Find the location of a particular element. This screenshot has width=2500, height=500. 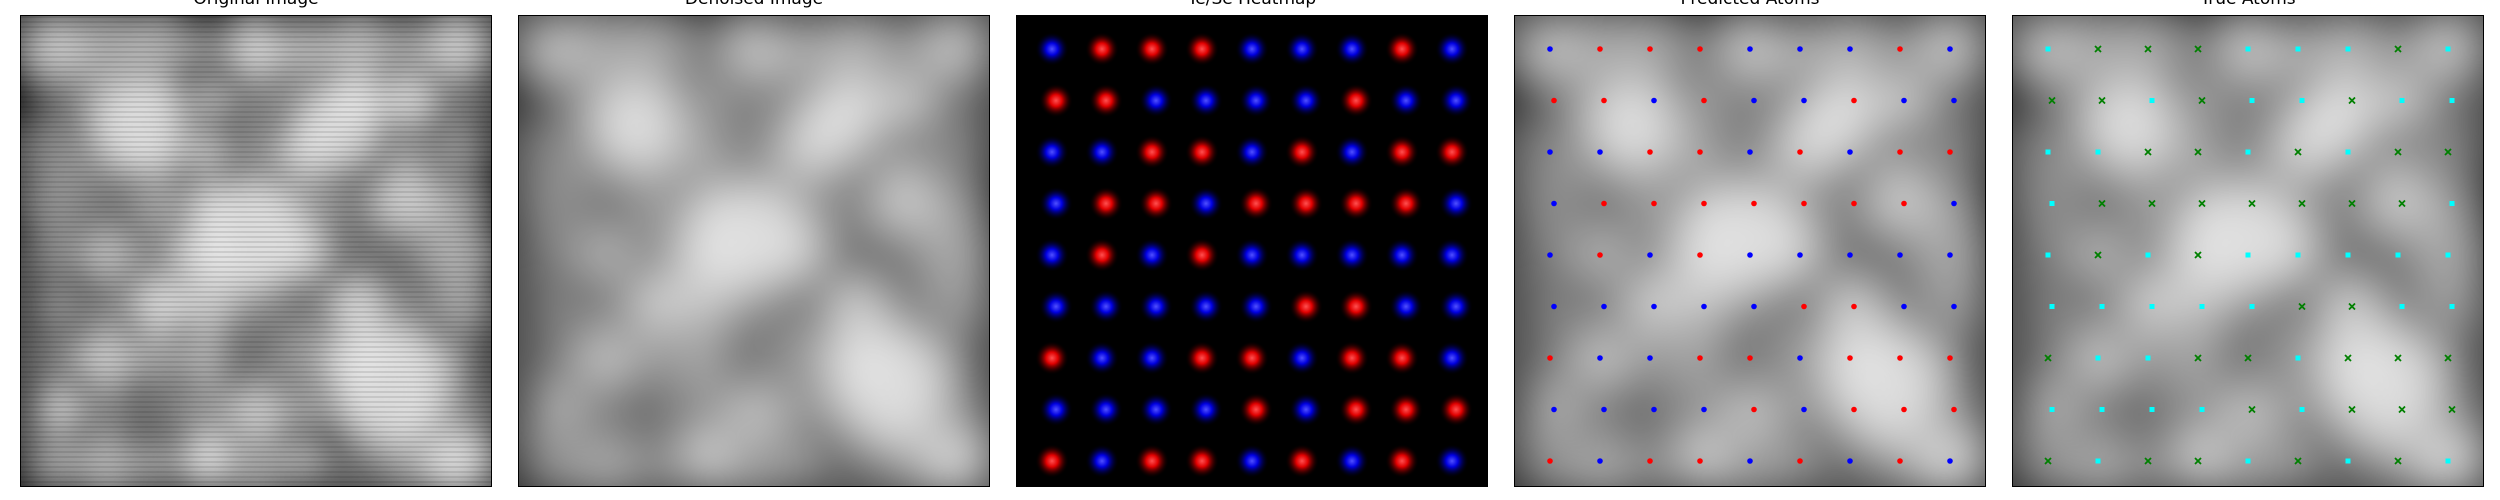

panel-title-true: True Atoms is located at coordinates (2248, 4).